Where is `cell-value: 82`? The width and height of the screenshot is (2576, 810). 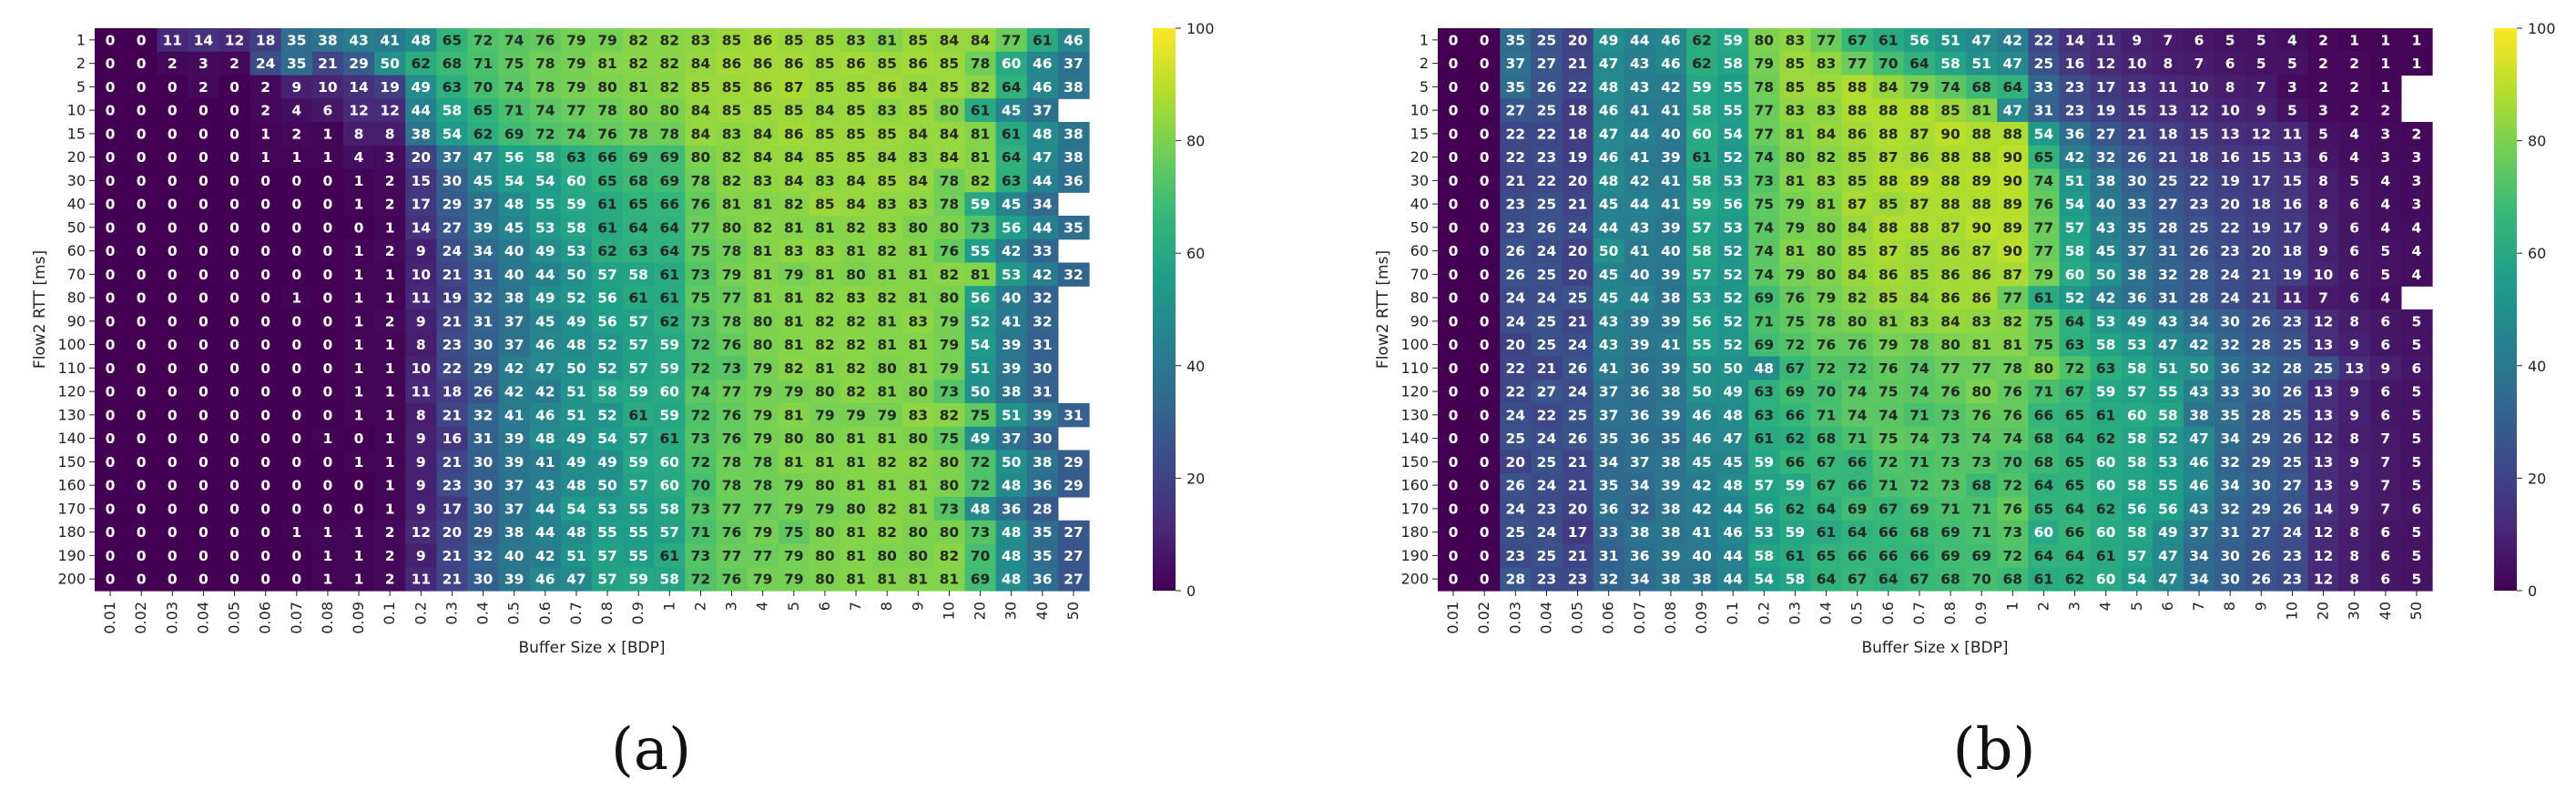
cell-value: 82 is located at coordinates (856, 392).